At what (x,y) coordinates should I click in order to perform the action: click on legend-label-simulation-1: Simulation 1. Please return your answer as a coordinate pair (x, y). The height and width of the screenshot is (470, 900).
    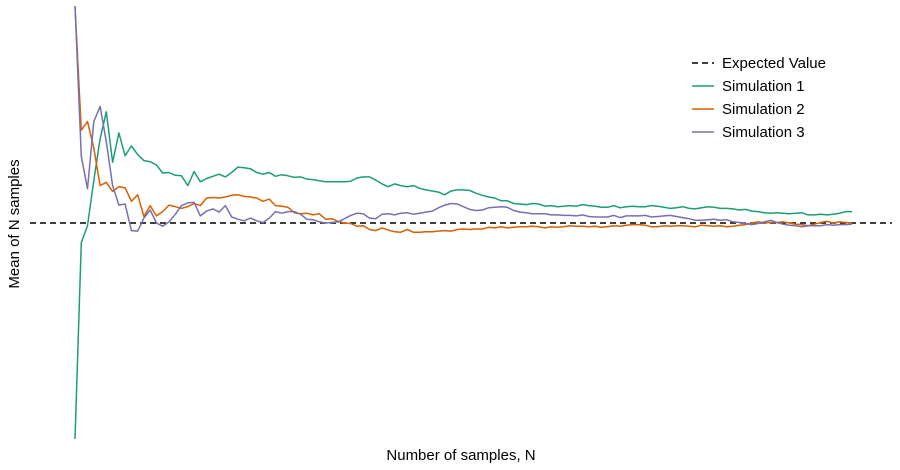
    Looking at the image, I should click on (763, 86).